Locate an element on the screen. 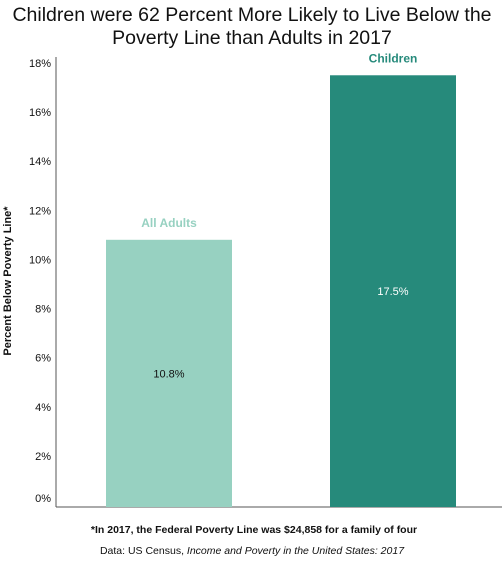  y-tick-label: 0% is located at coordinates (43, 499).